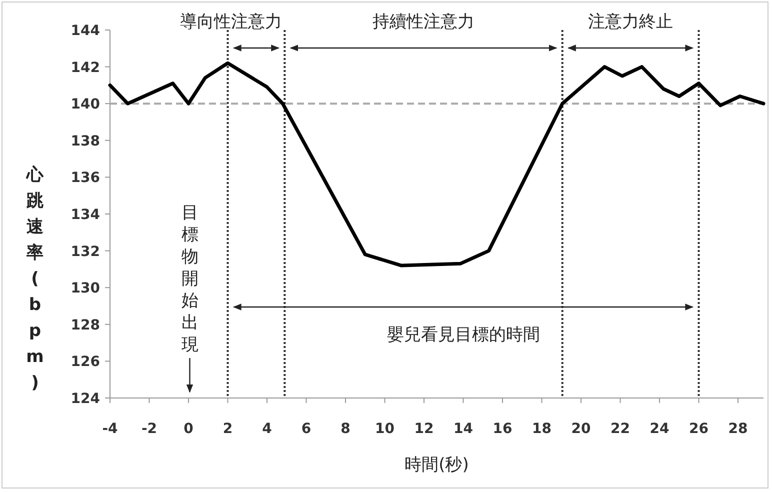  Describe the element at coordinates (698, 429) in the screenshot. I see `x-tick-label: 26` at that location.